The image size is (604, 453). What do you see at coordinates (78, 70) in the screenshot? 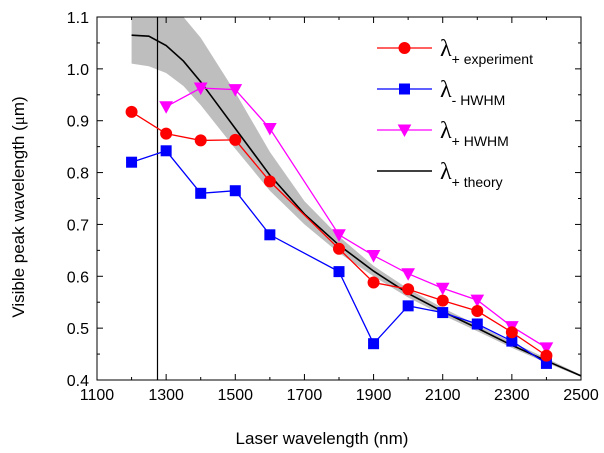
I see `y-tick-label: 1.0` at bounding box center [78, 70].